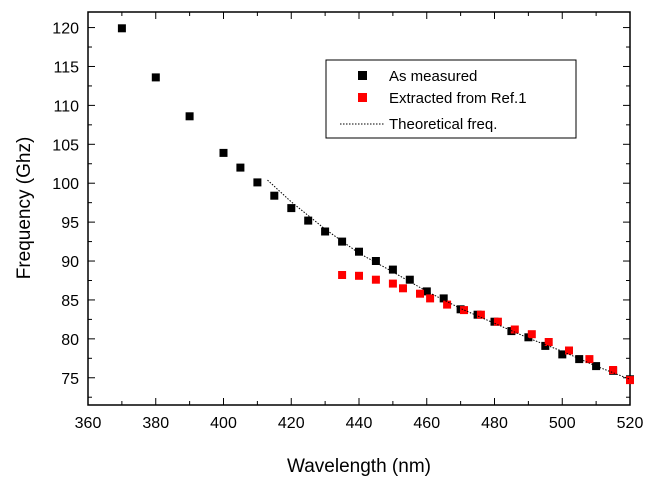 The image size is (649, 482). Describe the element at coordinates (359, 466) in the screenshot. I see `x-axis-title: Wavelength (nm)` at that location.